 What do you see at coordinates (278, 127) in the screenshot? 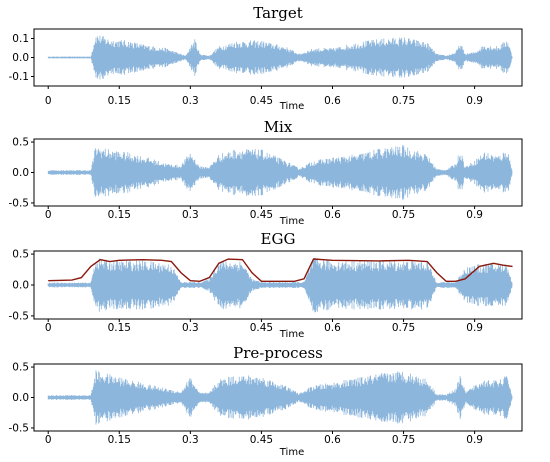
I see `panel-title: Mix` at bounding box center [278, 127].